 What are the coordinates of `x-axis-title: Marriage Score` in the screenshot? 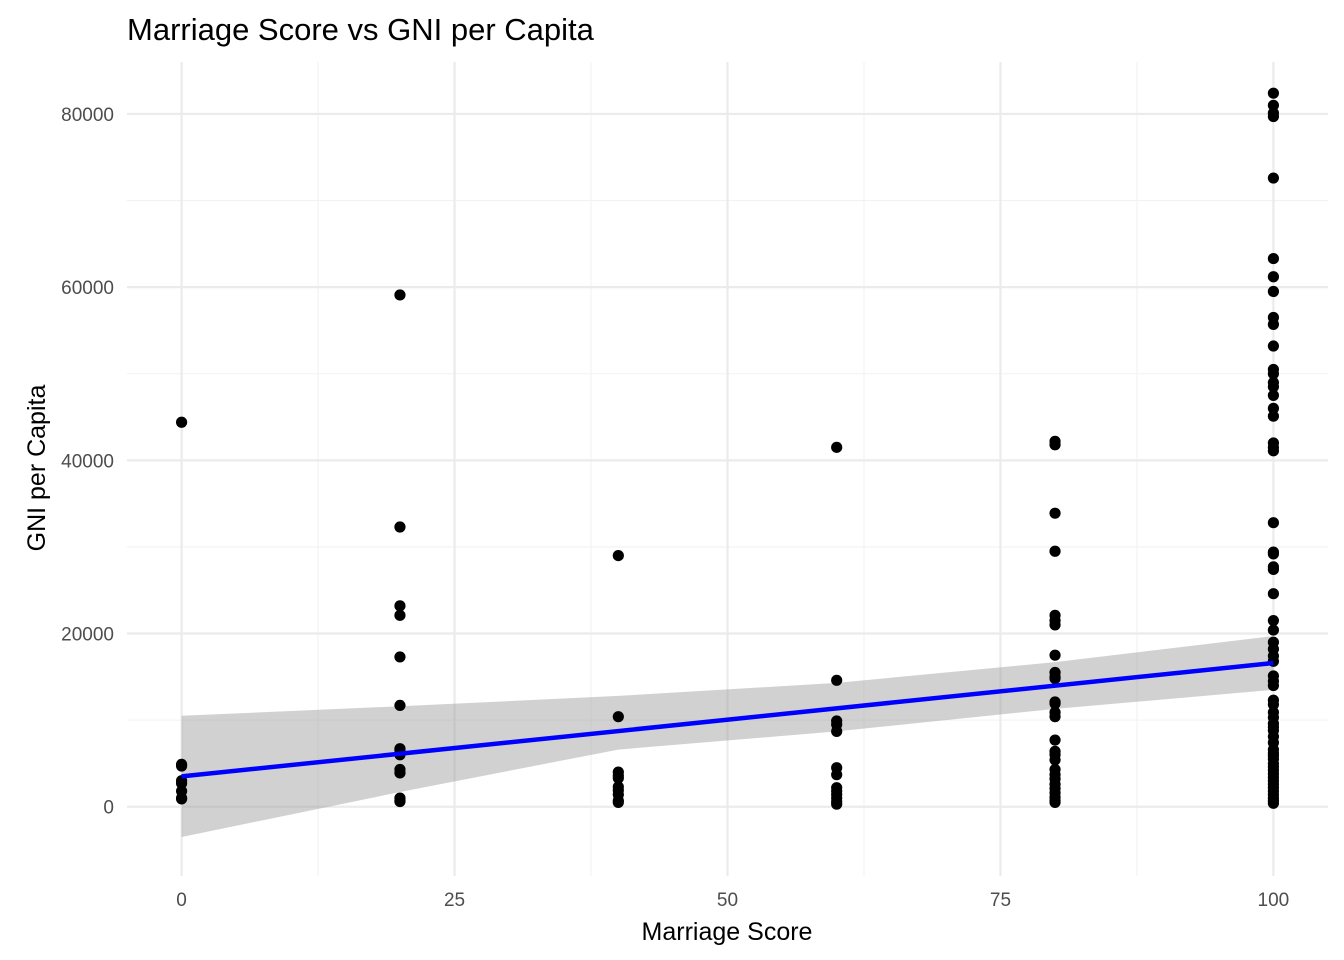 It's located at (727, 932).